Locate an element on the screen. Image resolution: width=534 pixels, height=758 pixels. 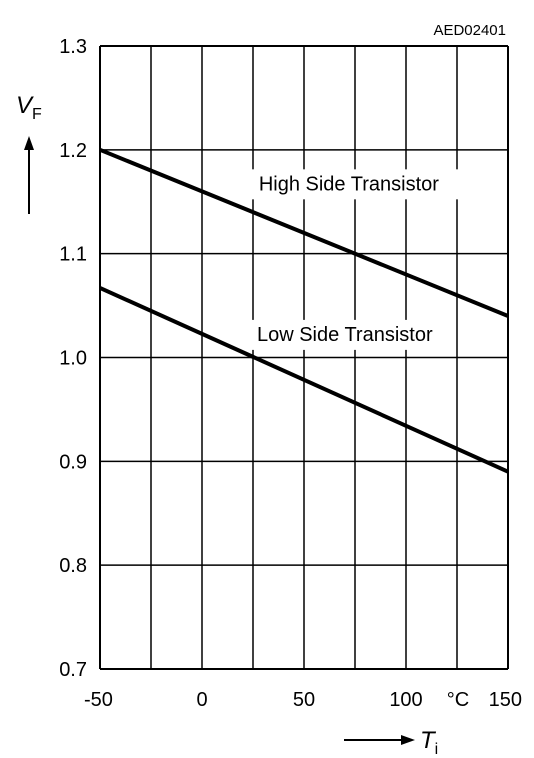
x-tick-label-1: 0 is located at coordinates (201, 700).